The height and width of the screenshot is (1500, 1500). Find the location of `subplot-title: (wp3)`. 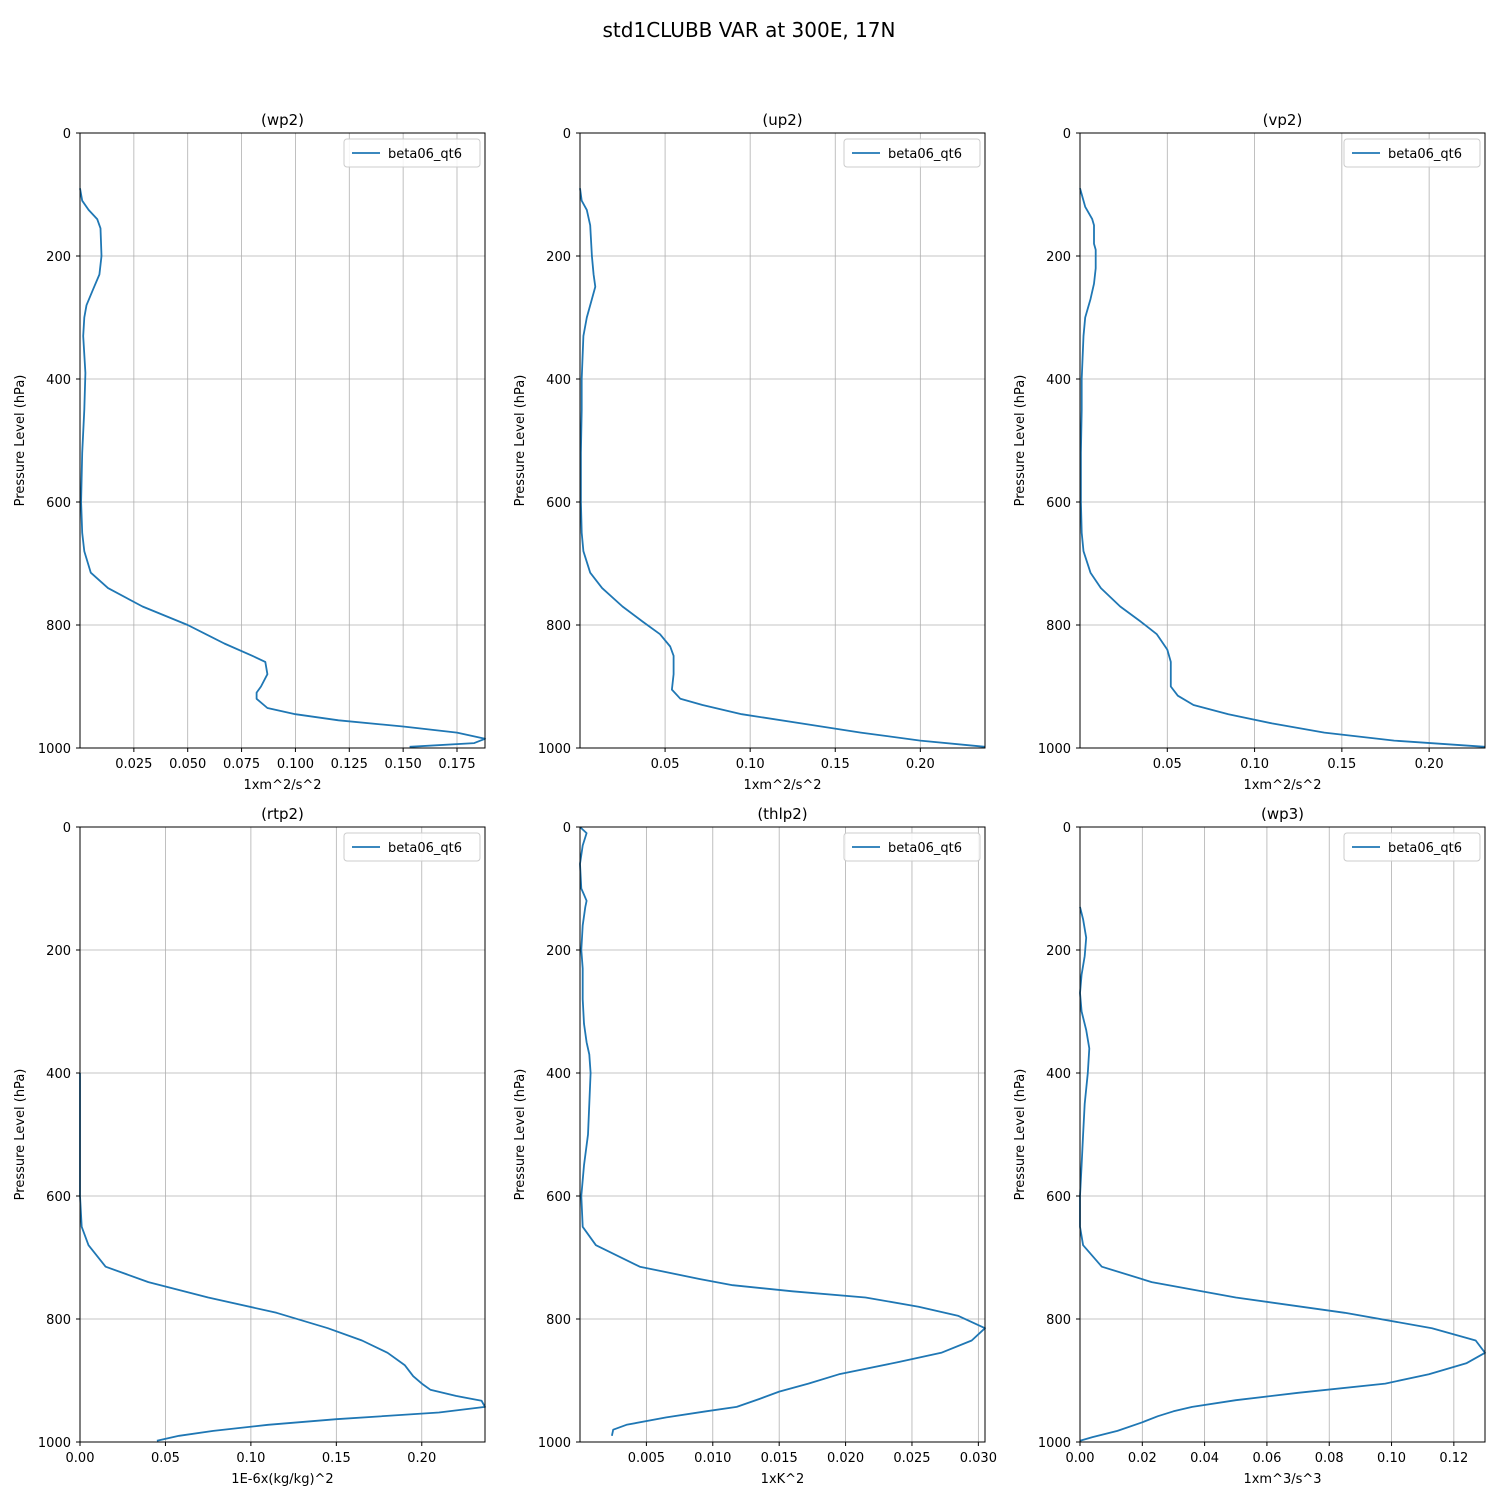

subplot-title: (wp3) is located at coordinates (1282, 814).